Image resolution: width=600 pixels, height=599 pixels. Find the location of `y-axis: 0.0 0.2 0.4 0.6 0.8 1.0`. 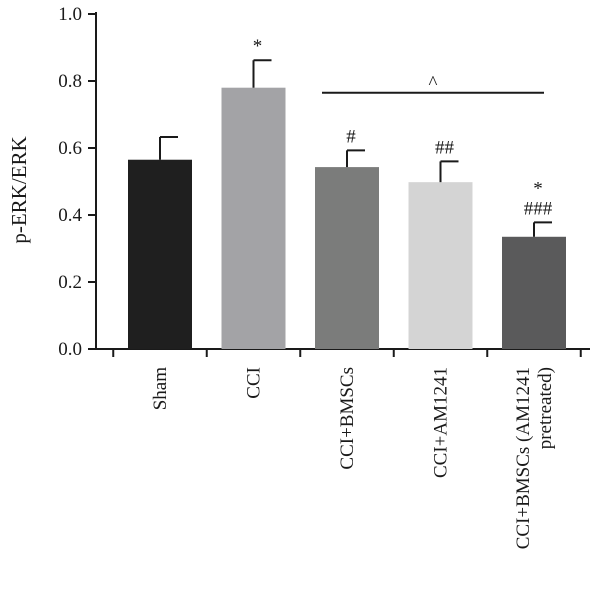

y-axis: 0.0 0.2 0.4 0.6 0.8 1.0 is located at coordinates (77, 182).